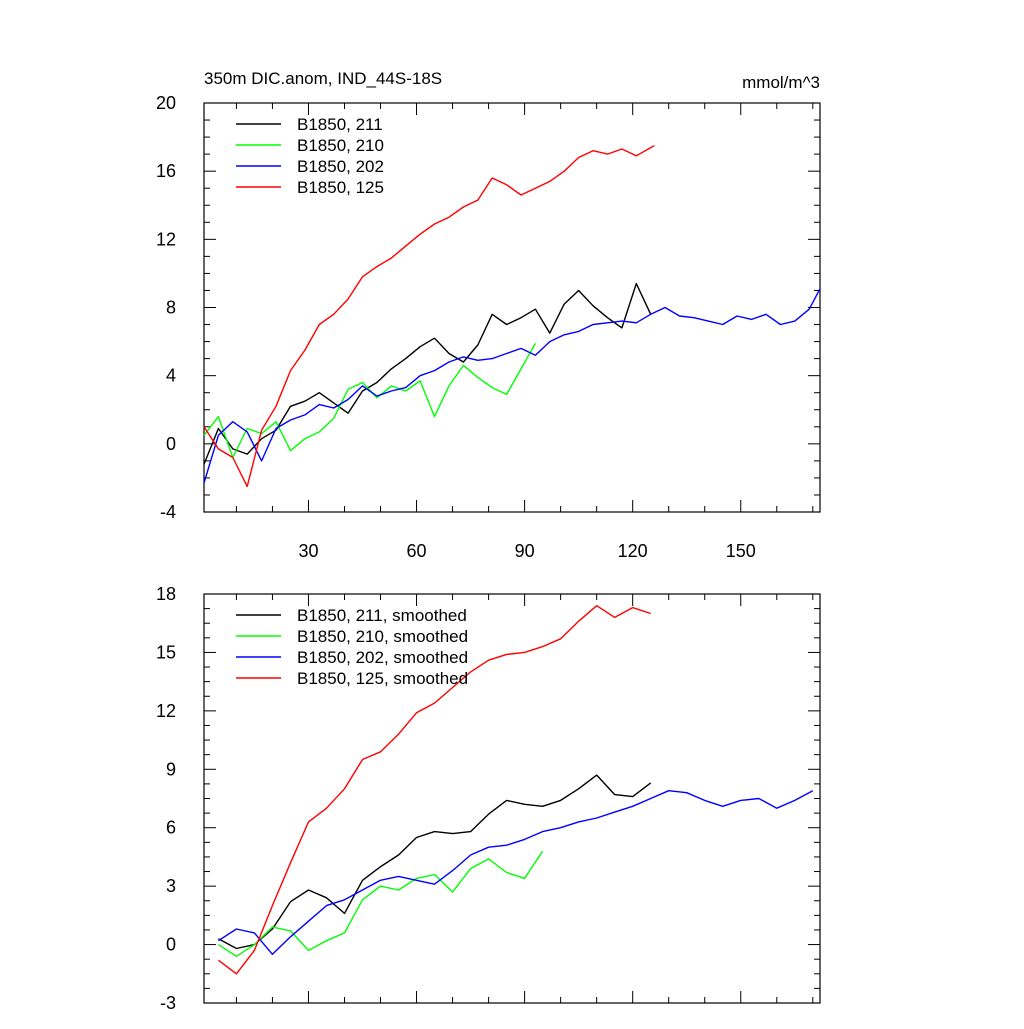  I want to click on legend-label: B1850, 210, smoothed, so click(382, 636).